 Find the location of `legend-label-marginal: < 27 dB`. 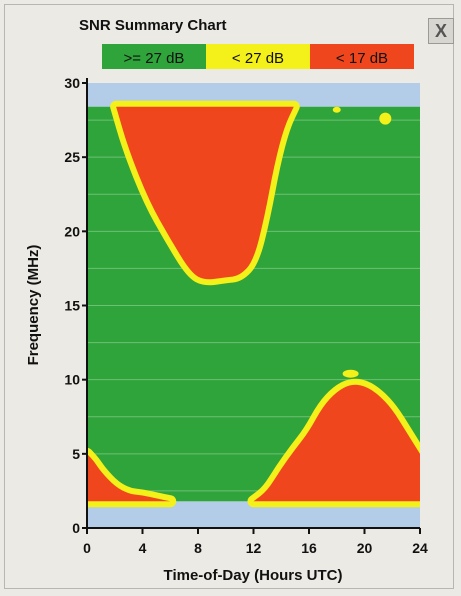

legend-label-marginal: < 27 dB is located at coordinates (258, 58).